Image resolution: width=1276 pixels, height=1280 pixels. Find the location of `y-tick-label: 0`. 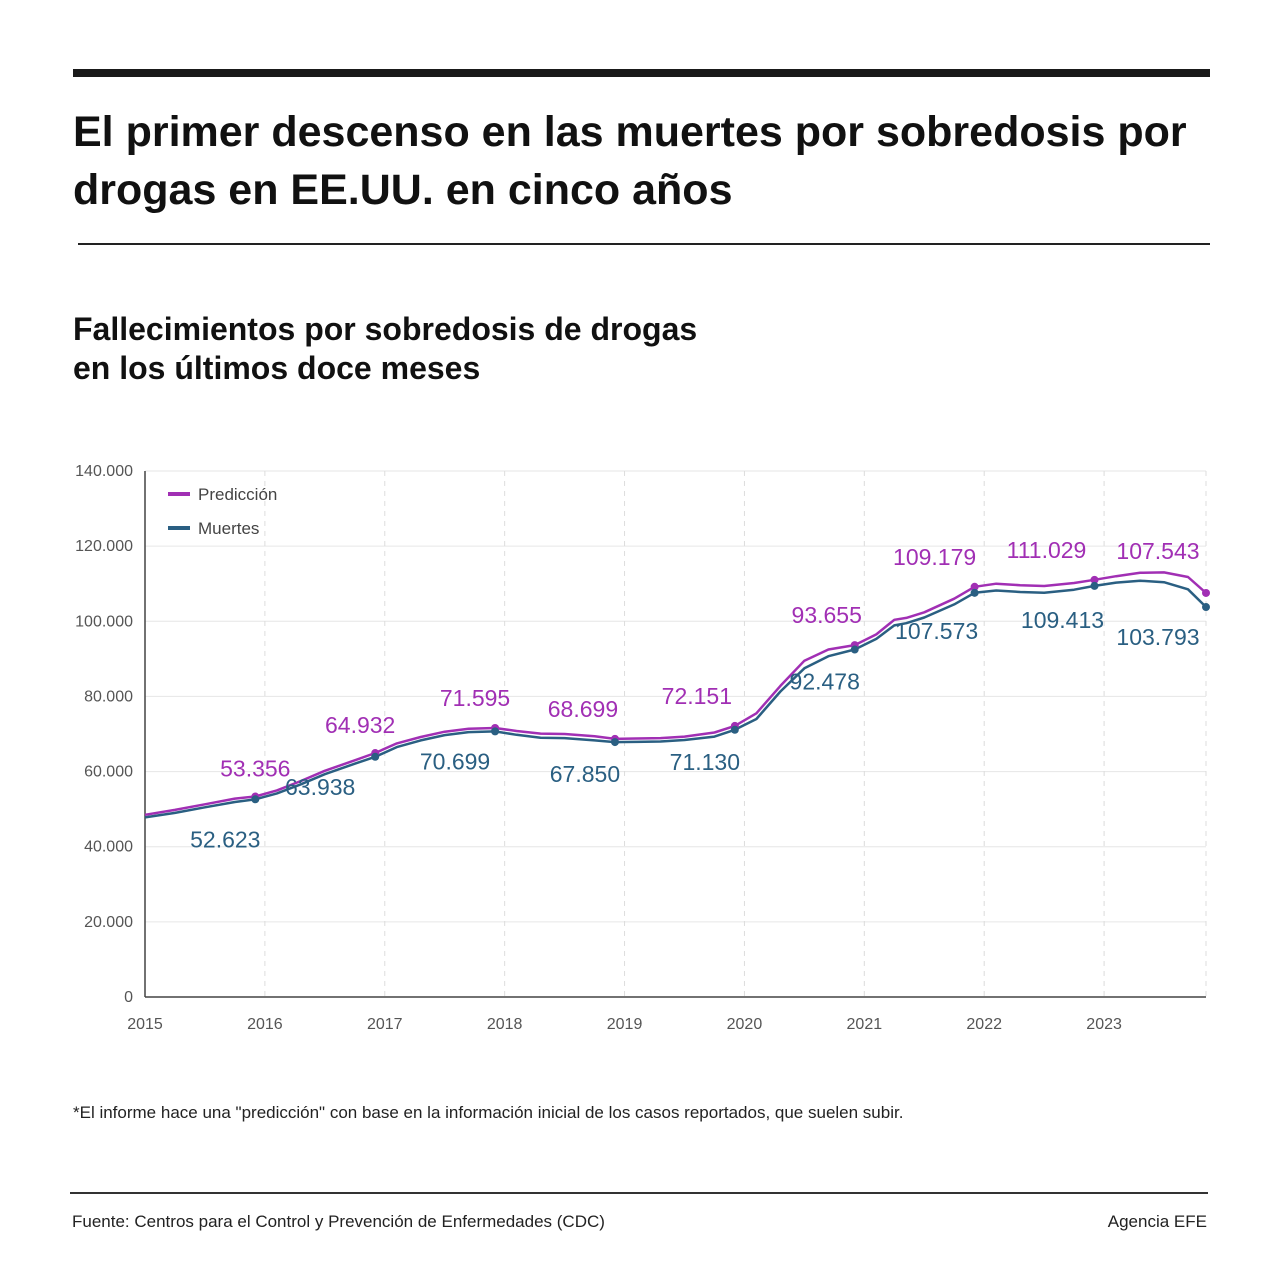

y-tick-label: 0 is located at coordinates (128, 997).